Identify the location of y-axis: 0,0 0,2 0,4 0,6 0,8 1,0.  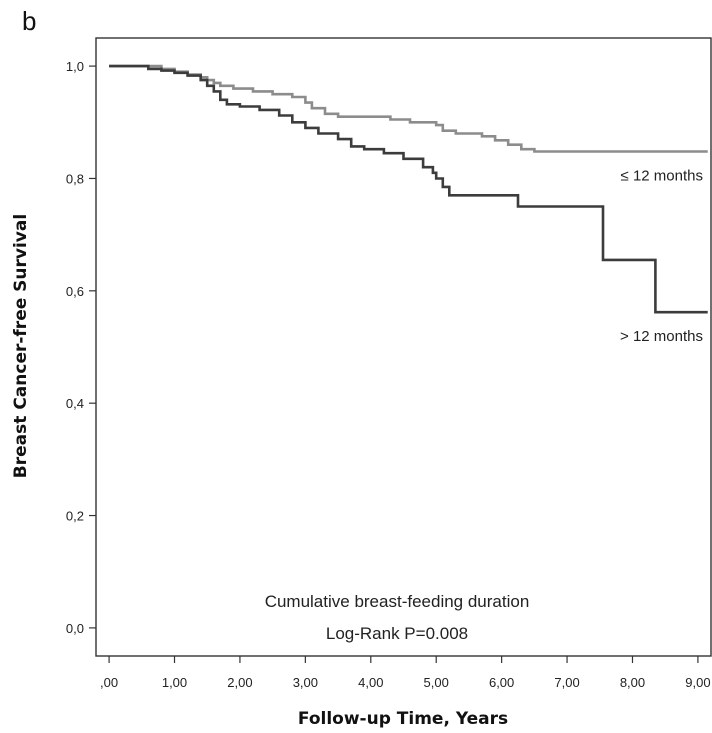
(81, 347).